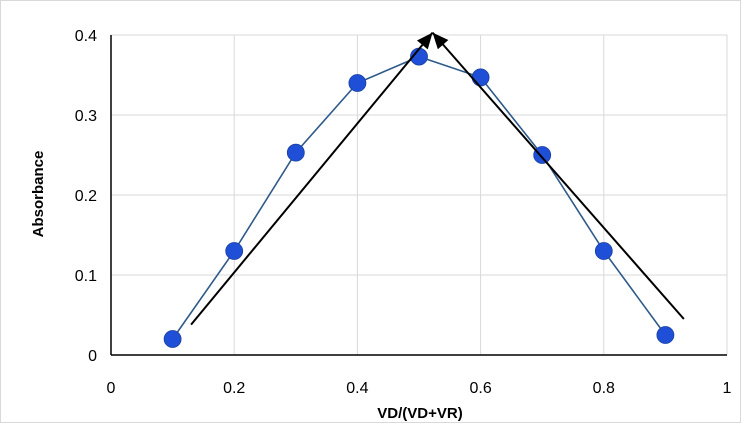 The width and height of the screenshot is (741, 429). I want to click on x-tick-label: 0.2, so click(234, 388).